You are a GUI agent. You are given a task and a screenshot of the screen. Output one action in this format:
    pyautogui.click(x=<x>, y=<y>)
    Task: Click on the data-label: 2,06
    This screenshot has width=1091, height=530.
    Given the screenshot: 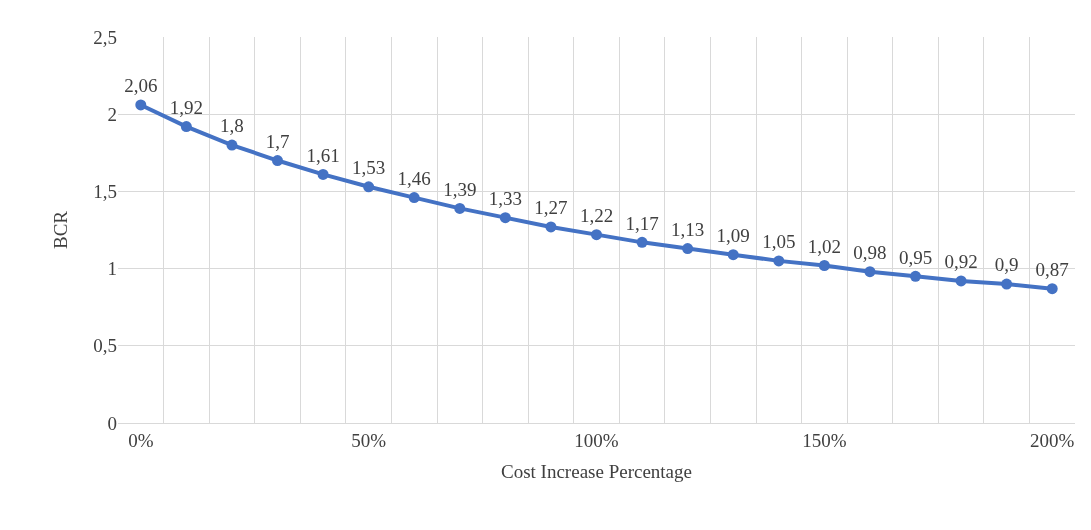 What is the action you would take?
    pyautogui.click(x=141, y=86)
    